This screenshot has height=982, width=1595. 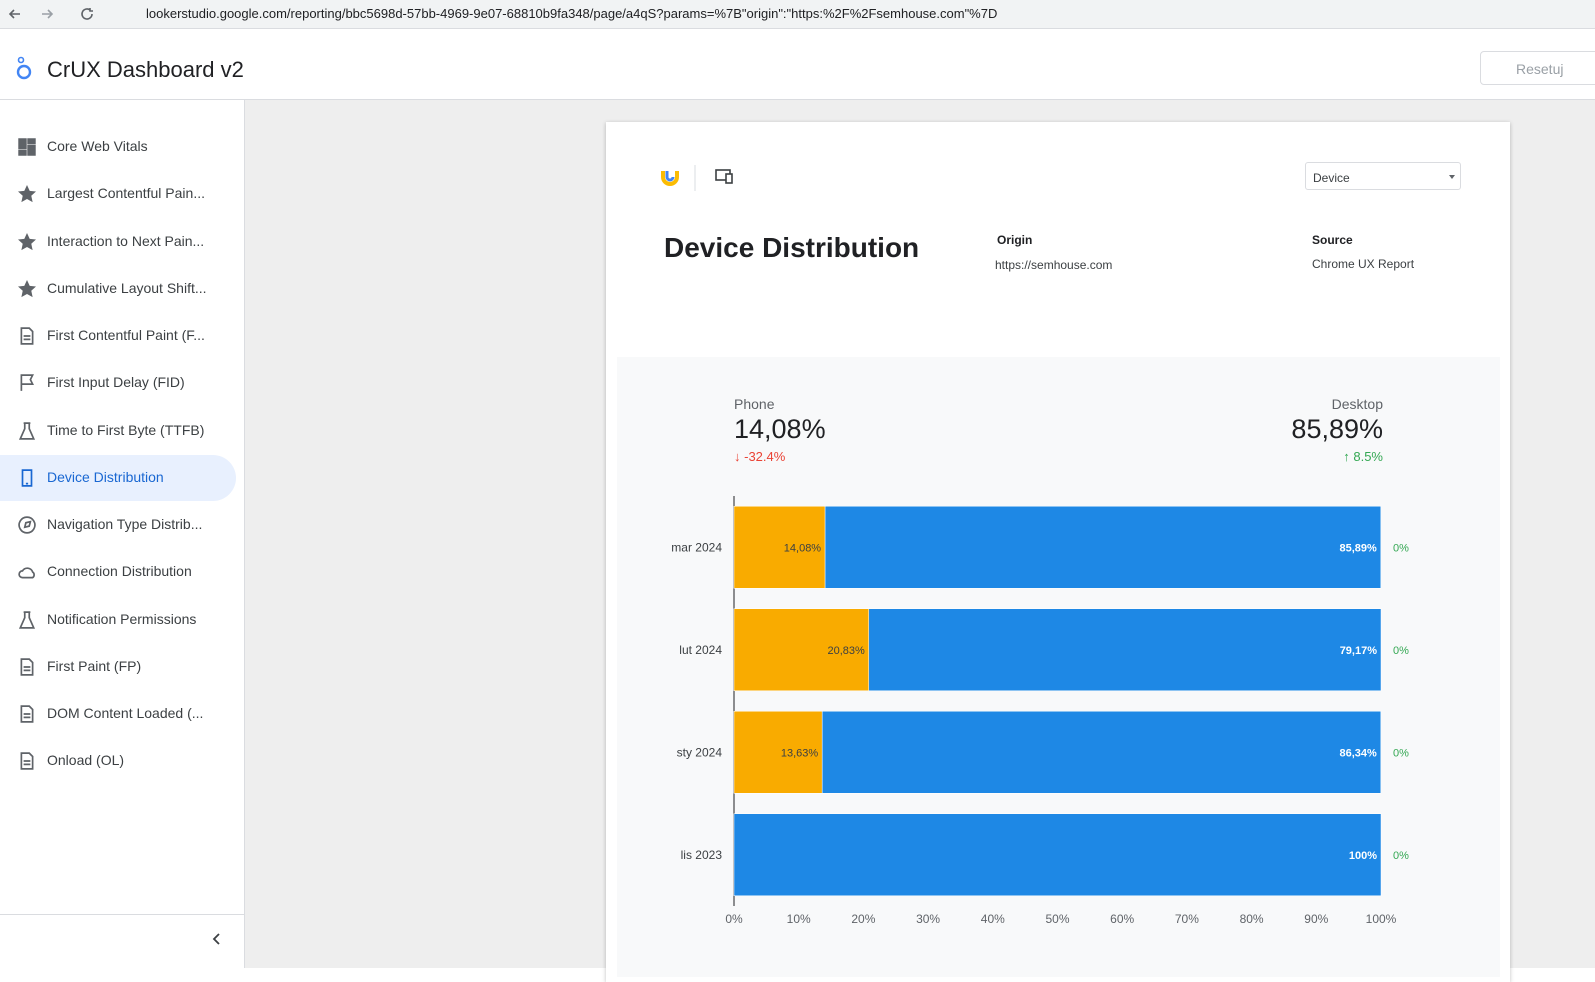 What do you see at coordinates (1358, 548) in the screenshot?
I see `data-label: 85,89%` at bounding box center [1358, 548].